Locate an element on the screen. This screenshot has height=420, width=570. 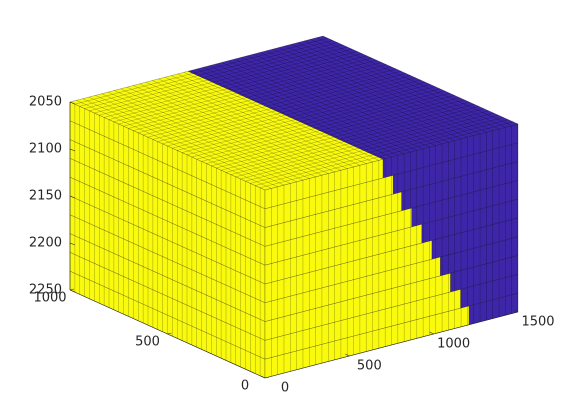
x-tick-label: 1500 is located at coordinates (537, 322).